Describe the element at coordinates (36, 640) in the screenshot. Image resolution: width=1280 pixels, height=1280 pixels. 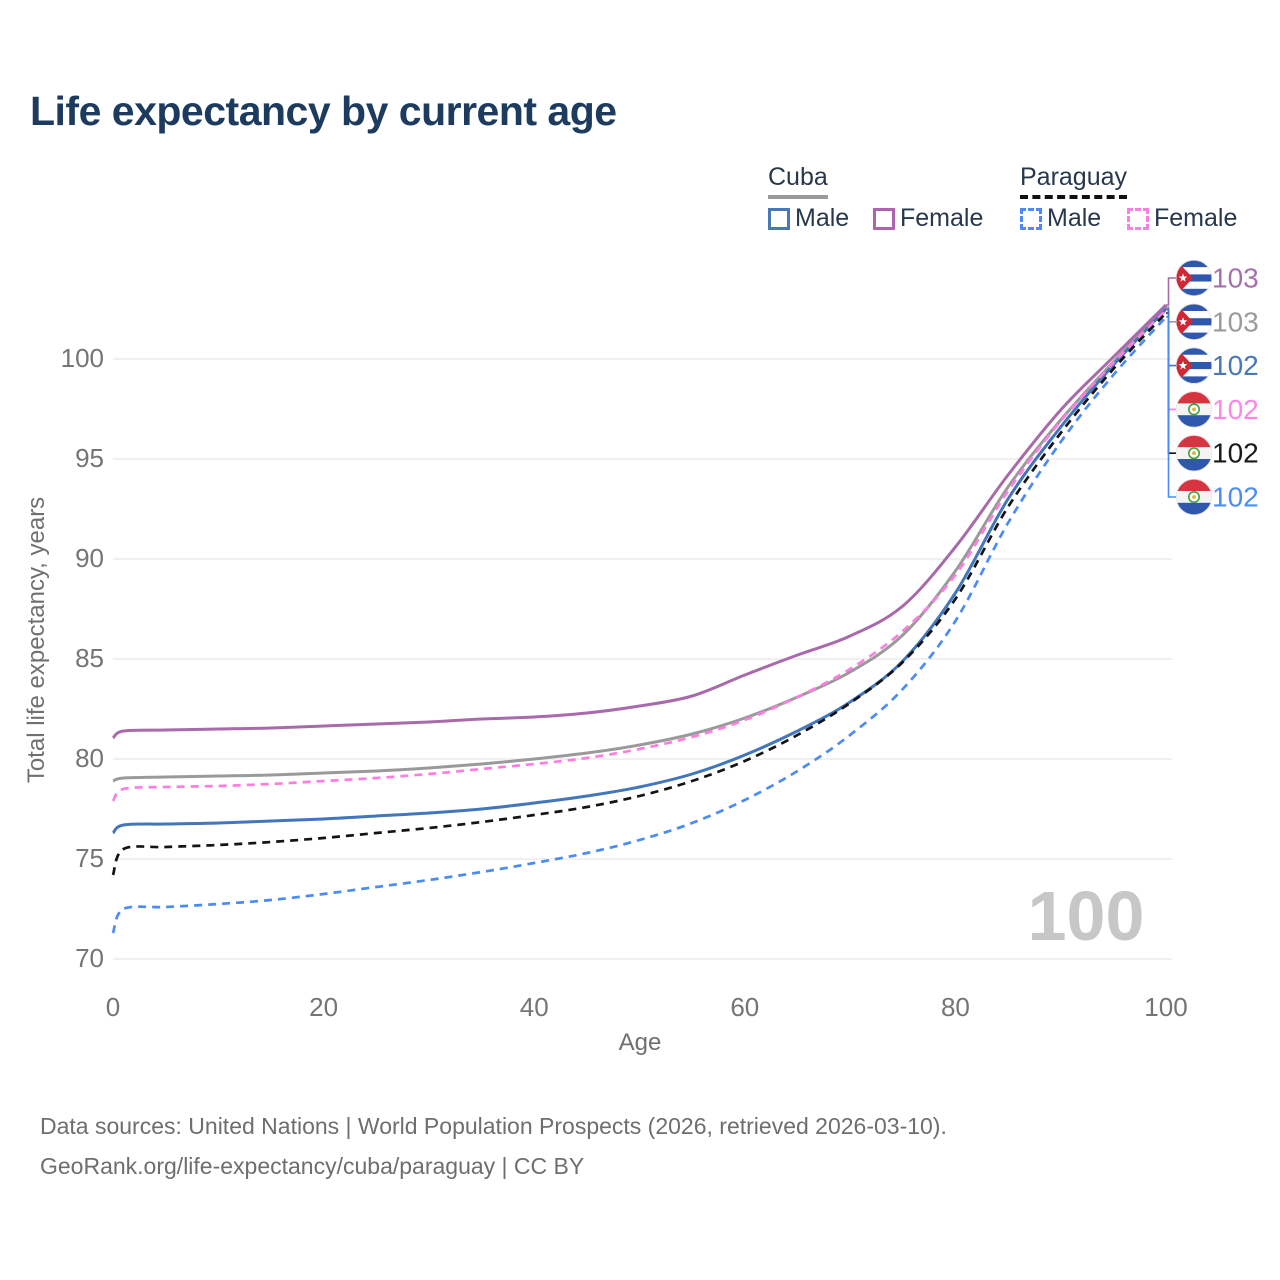
I see `y-axis-label: Total life expectancy, years` at that location.